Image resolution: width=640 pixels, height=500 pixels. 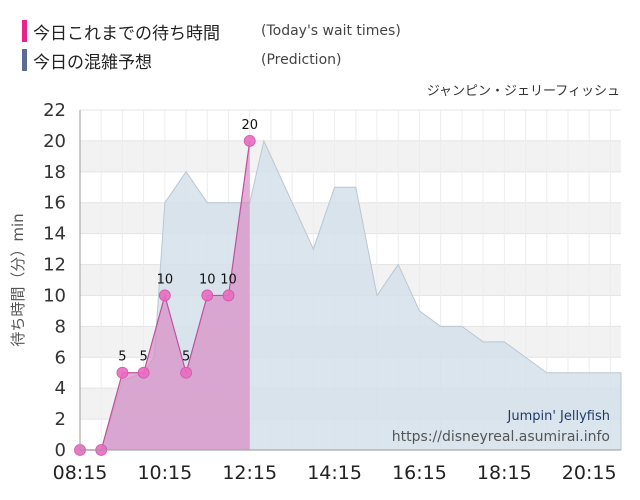 I want to click on y-tick-label: 6, so click(x=60, y=357).